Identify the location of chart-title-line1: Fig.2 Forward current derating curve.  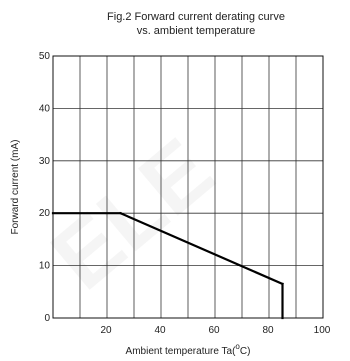
(196, 17).